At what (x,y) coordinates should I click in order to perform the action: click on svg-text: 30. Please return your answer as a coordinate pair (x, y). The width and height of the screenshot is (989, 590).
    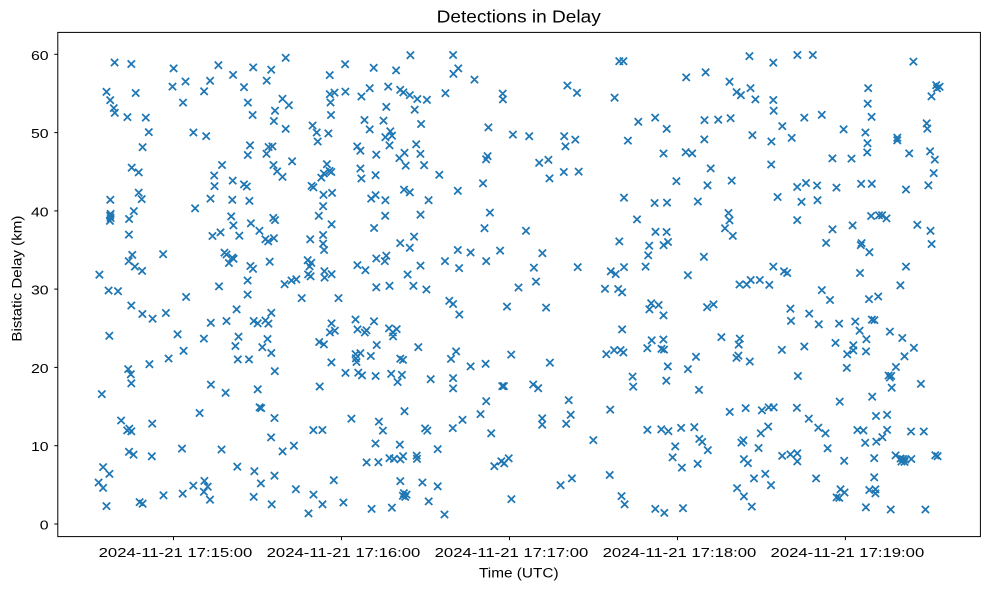
    Looking at the image, I should click on (40, 291).